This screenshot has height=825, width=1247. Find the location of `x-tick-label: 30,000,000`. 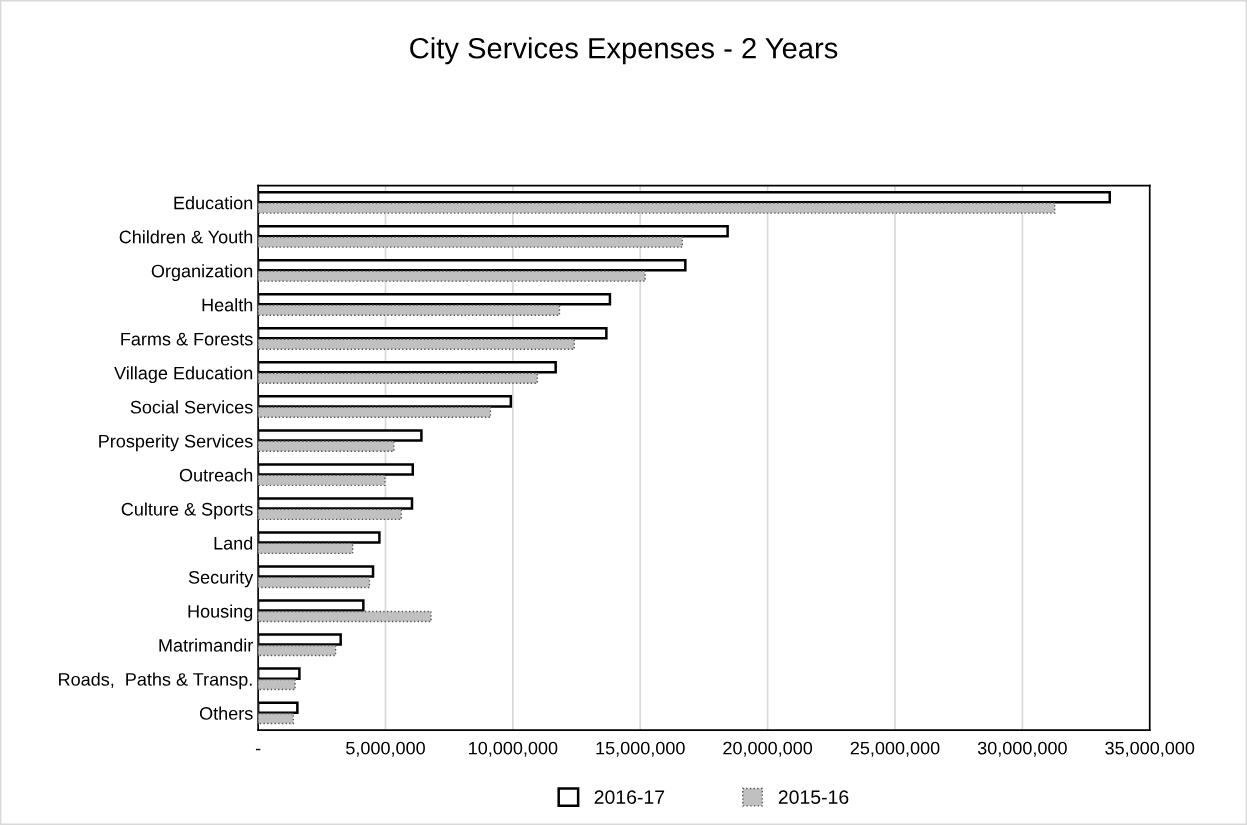

x-tick-label: 30,000,000 is located at coordinates (1022, 749).